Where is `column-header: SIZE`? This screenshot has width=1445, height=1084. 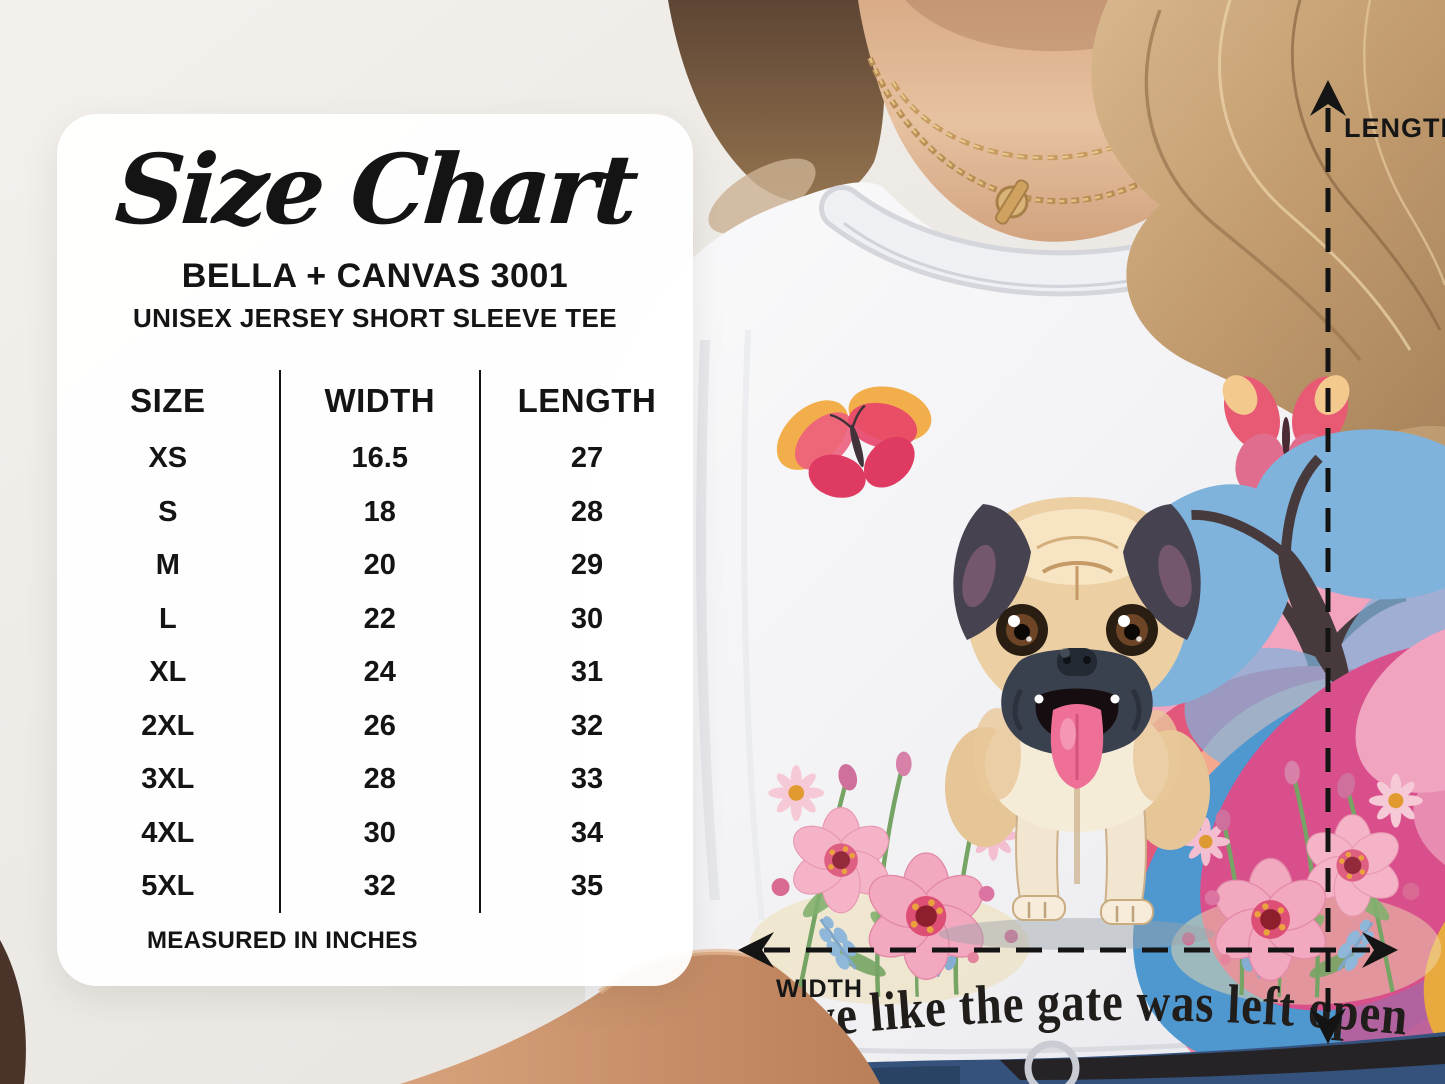
column-header: SIZE is located at coordinates (169, 400).